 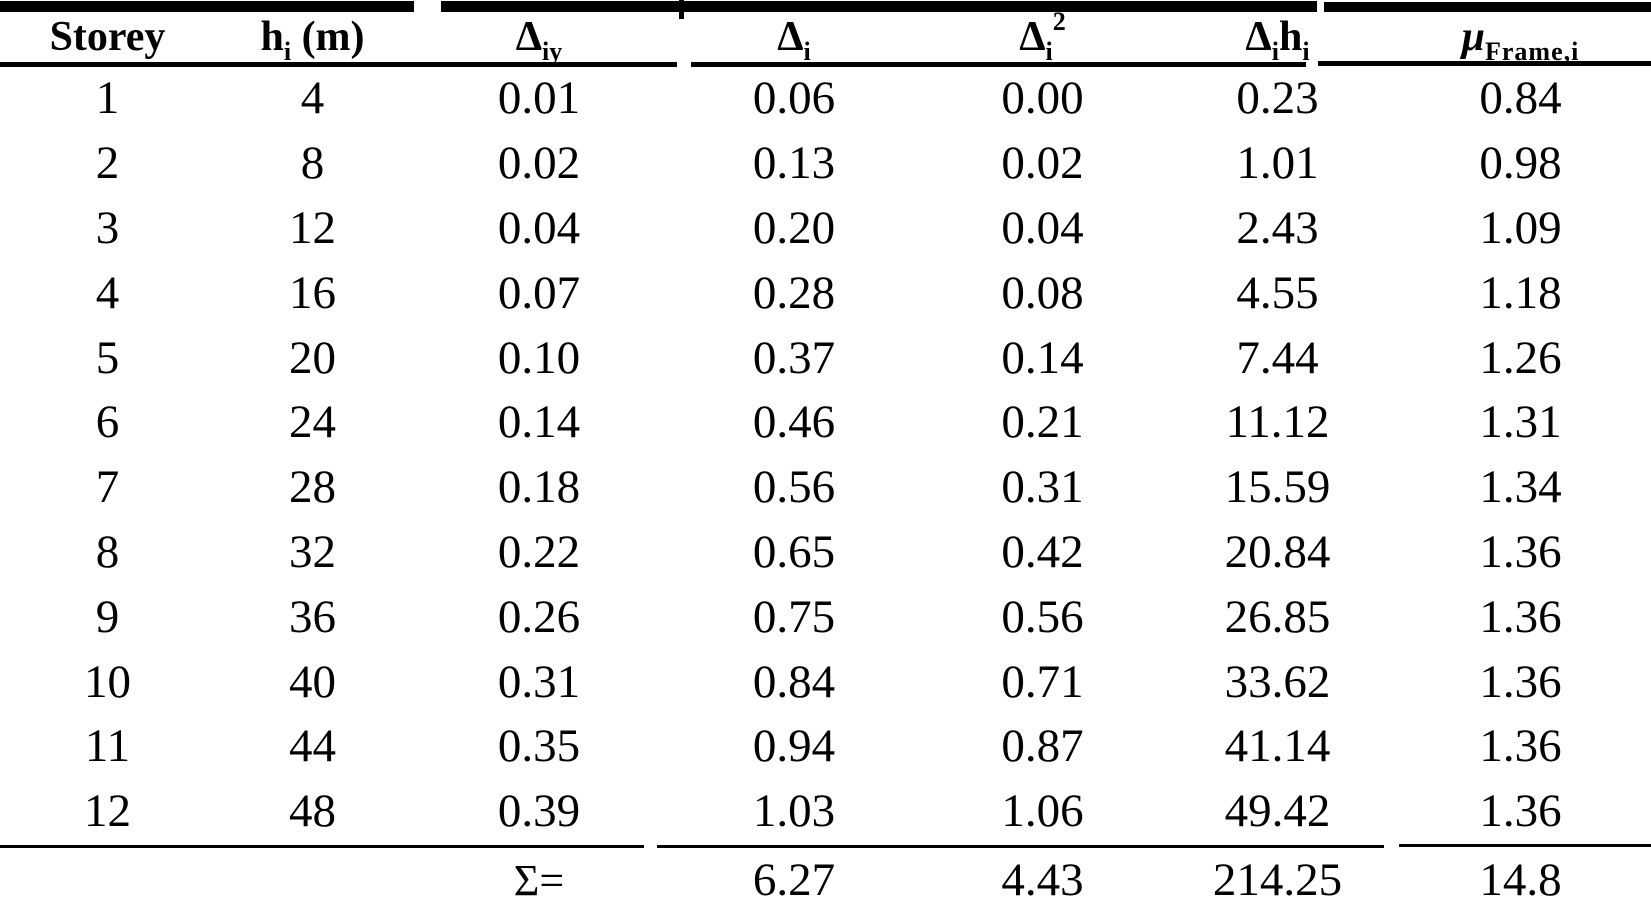 What do you see at coordinates (312, 292) in the screenshot?
I see `cell: 16` at bounding box center [312, 292].